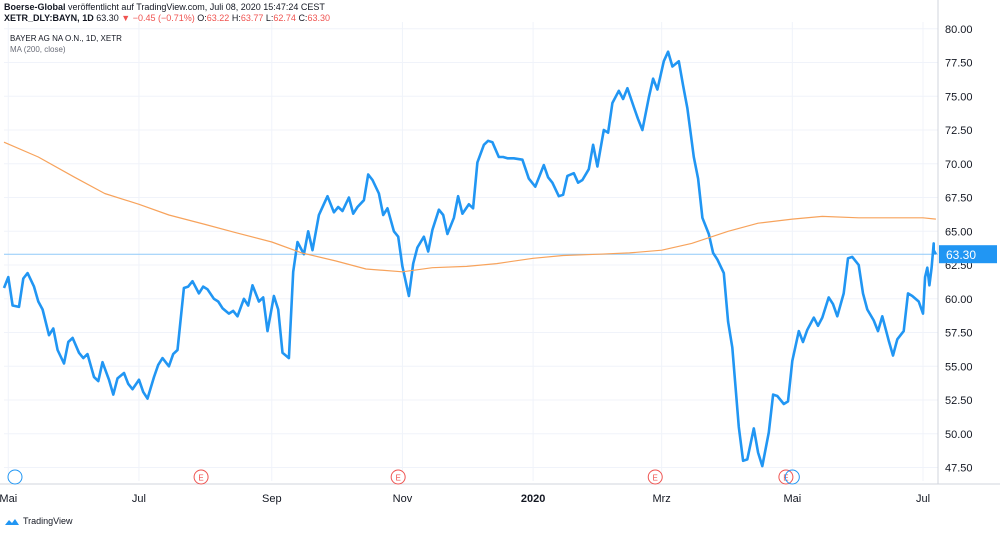 The image size is (1000, 534). What do you see at coordinates (252, 18) in the screenshot?
I see `high-value: 63.77` at bounding box center [252, 18].